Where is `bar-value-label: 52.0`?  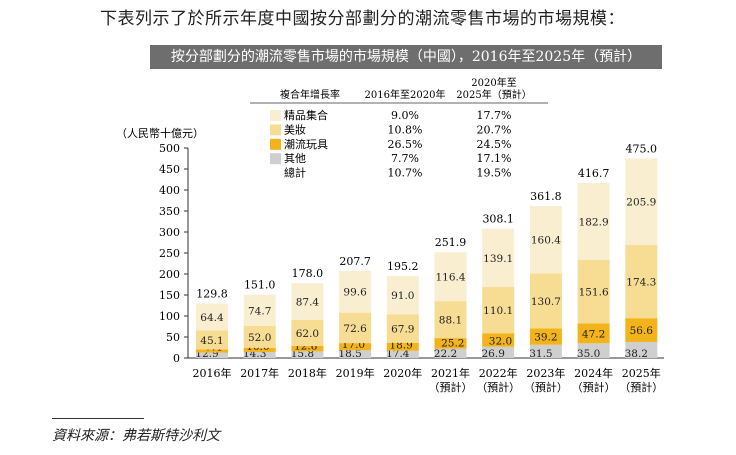
bar-value-label: 52.0 is located at coordinates (259, 338).